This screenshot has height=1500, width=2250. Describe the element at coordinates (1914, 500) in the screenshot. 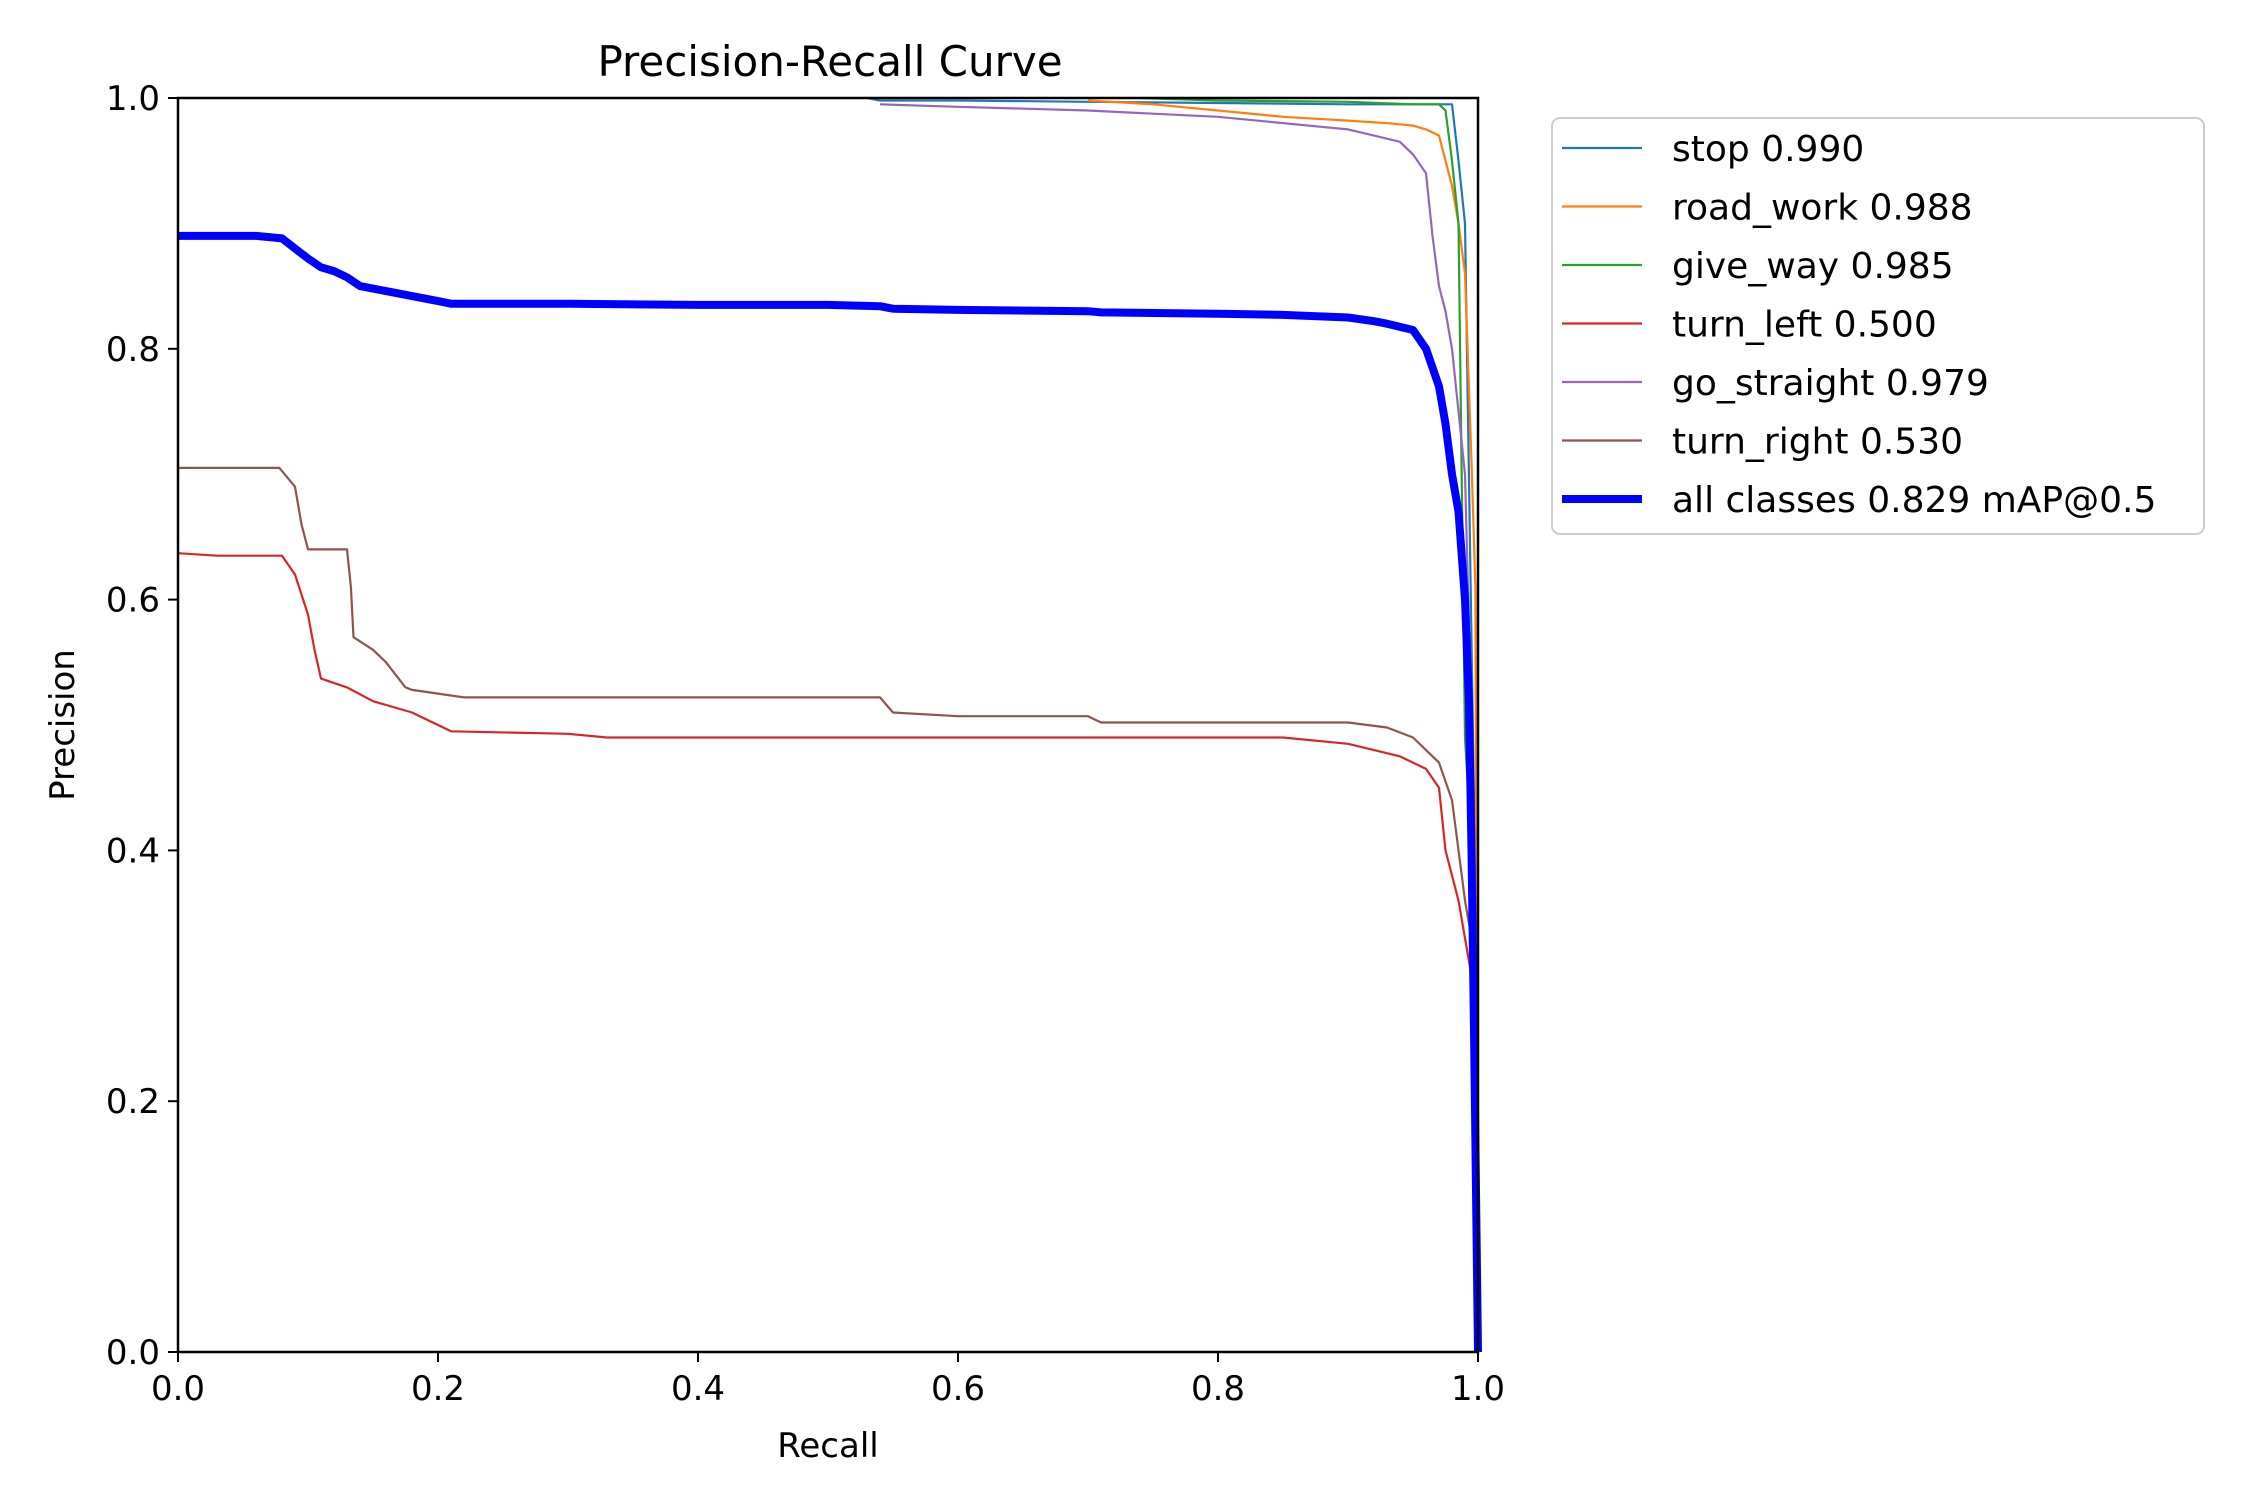

I see `legend-label: all classes 0.829 mAP@0.5` at that location.